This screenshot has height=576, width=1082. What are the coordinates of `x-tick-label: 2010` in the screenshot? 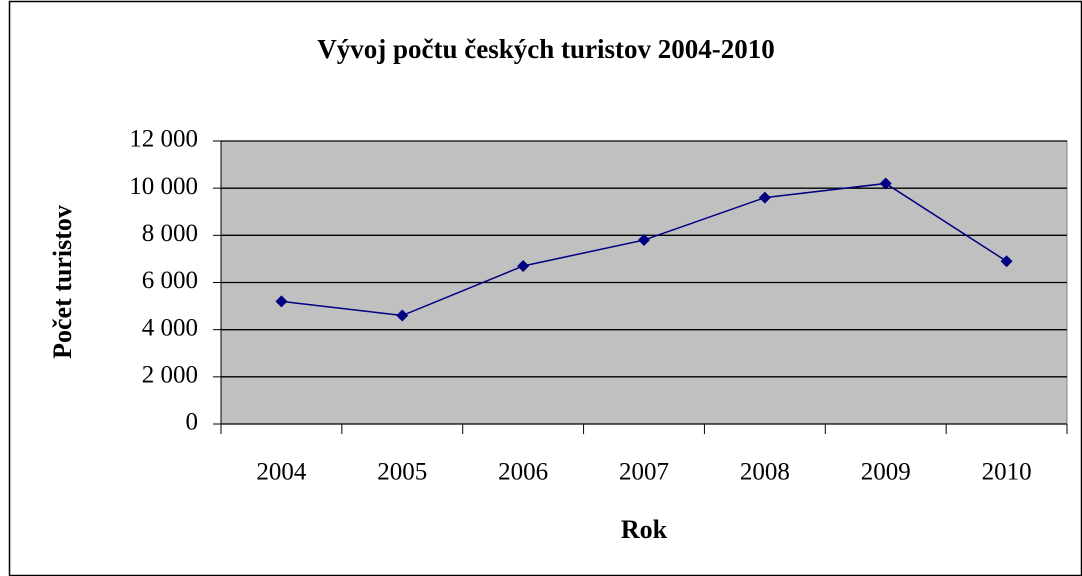 It's located at (1007, 472).